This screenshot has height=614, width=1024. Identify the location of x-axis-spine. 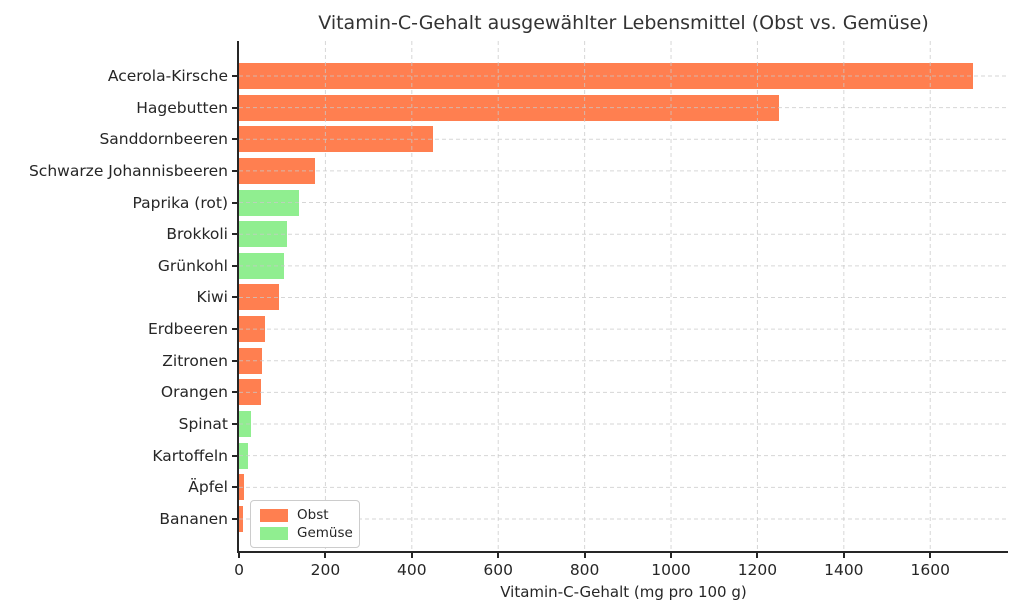
(622, 552).